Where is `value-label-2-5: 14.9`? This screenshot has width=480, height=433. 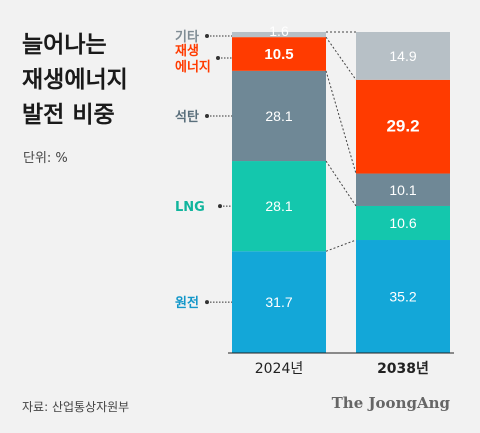
value-label-2-5: 14.9 is located at coordinates (402, 56).